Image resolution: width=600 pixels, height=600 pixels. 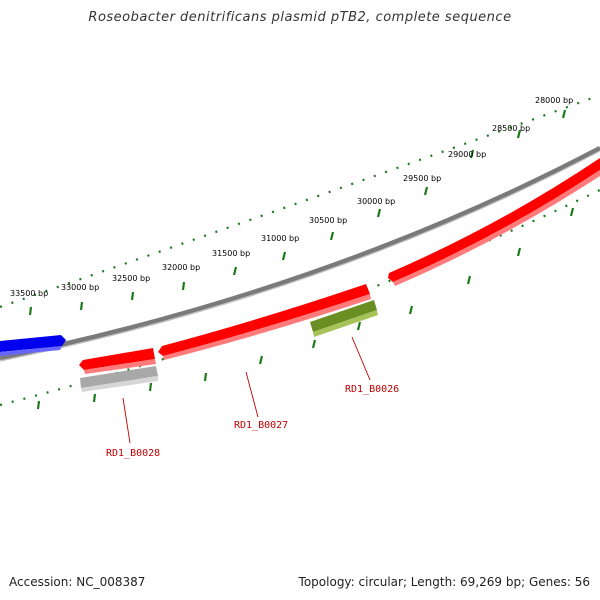 I want to click on feature-red-cds-upper, so click(x=494, y=222).